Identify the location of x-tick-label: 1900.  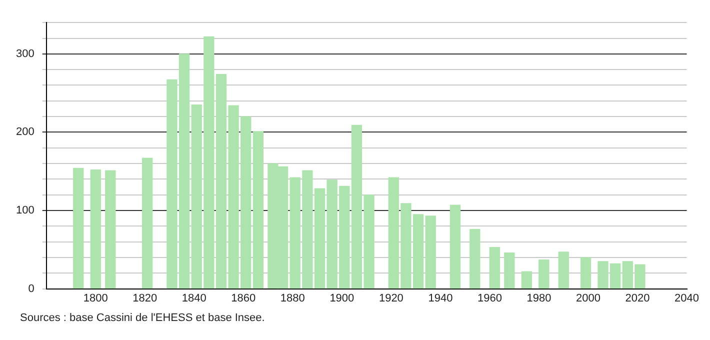
(342, 298).